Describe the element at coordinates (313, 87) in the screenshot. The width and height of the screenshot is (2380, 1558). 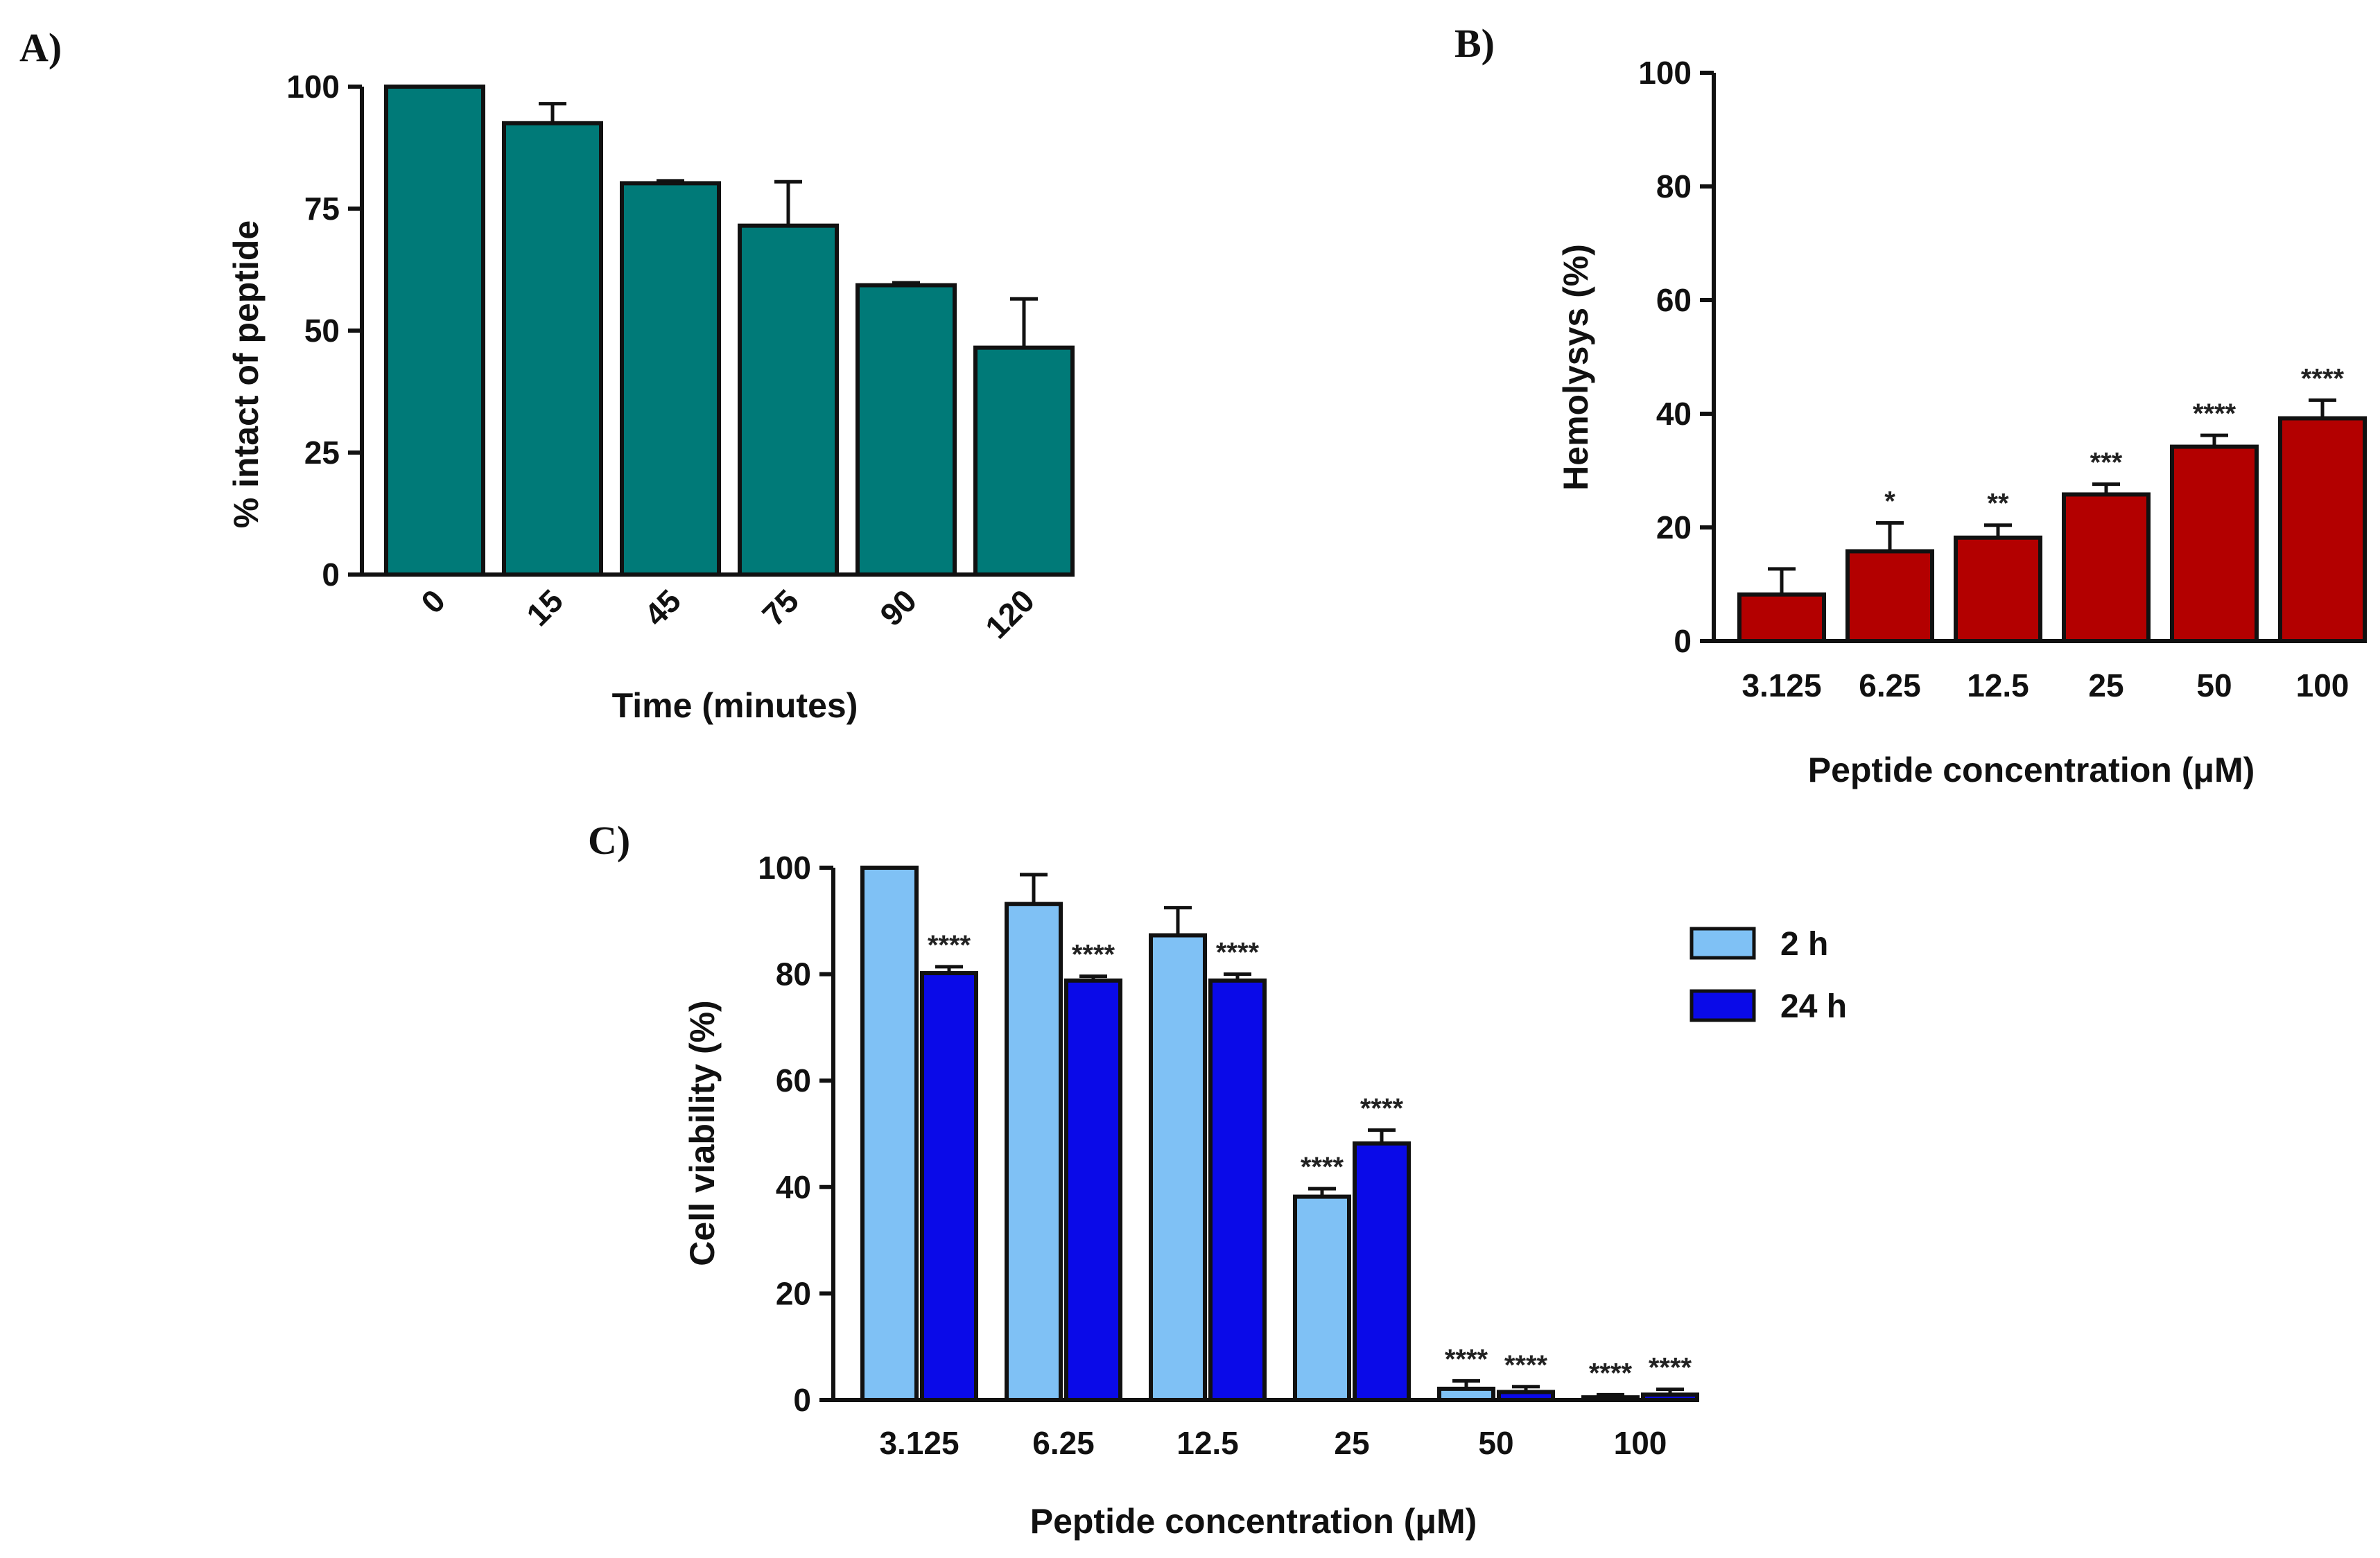
I see `panel-a-ytick-label: 100` at that location.